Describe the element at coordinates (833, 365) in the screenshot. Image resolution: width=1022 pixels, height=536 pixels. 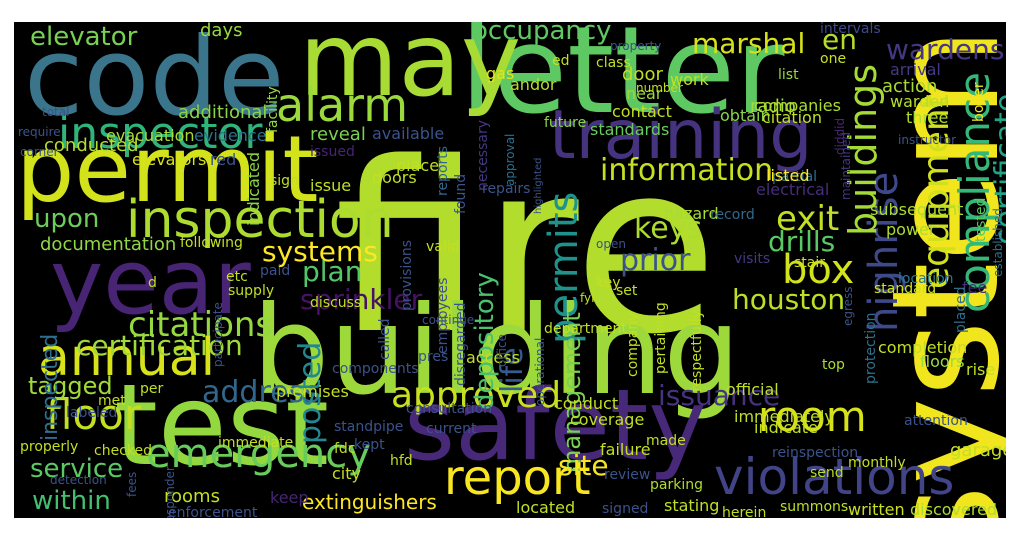
I see `word-top: top` at that location.